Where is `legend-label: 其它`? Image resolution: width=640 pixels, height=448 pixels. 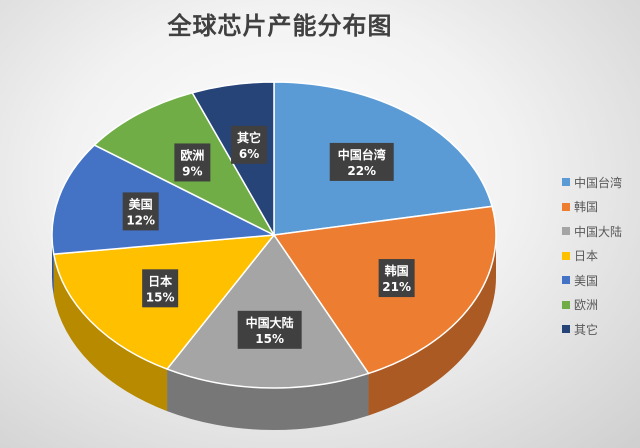 legend-label: 其它 is located at coordinates (586, 329).